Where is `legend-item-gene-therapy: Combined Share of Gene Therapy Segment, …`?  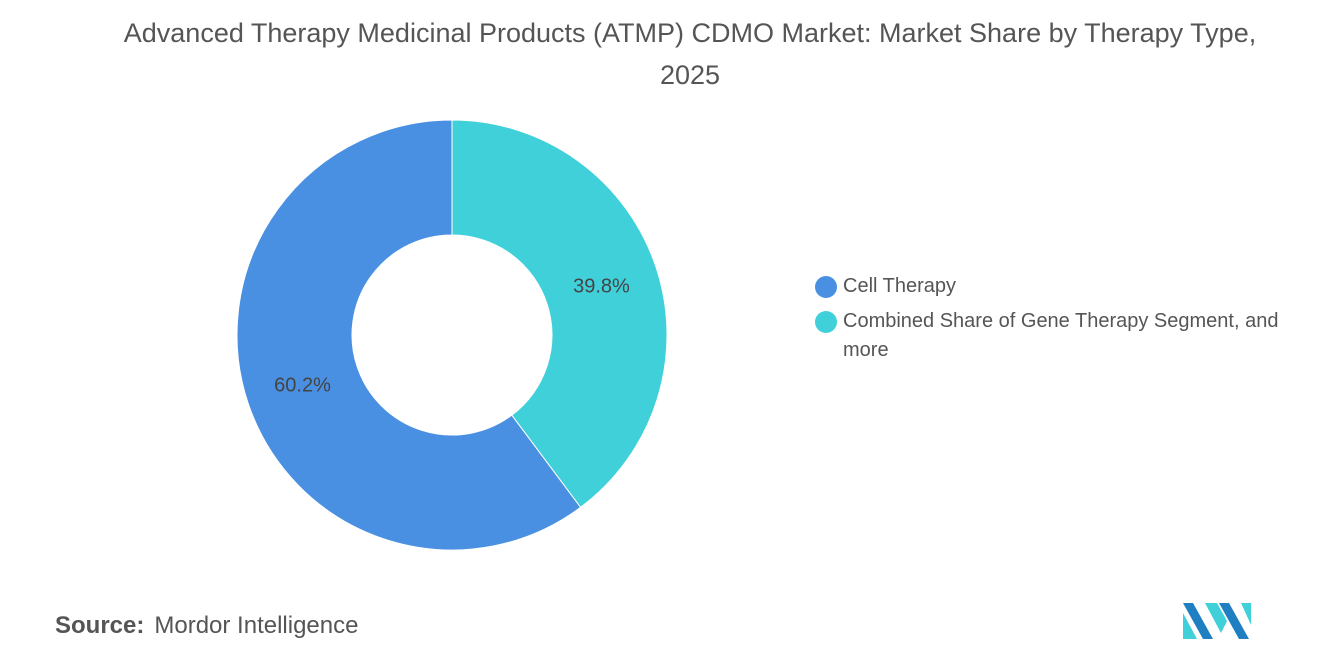 legend-item-gene-therapy: Combined Share of Gene Therapy Segment, … is located at coordinates (1059, 336).